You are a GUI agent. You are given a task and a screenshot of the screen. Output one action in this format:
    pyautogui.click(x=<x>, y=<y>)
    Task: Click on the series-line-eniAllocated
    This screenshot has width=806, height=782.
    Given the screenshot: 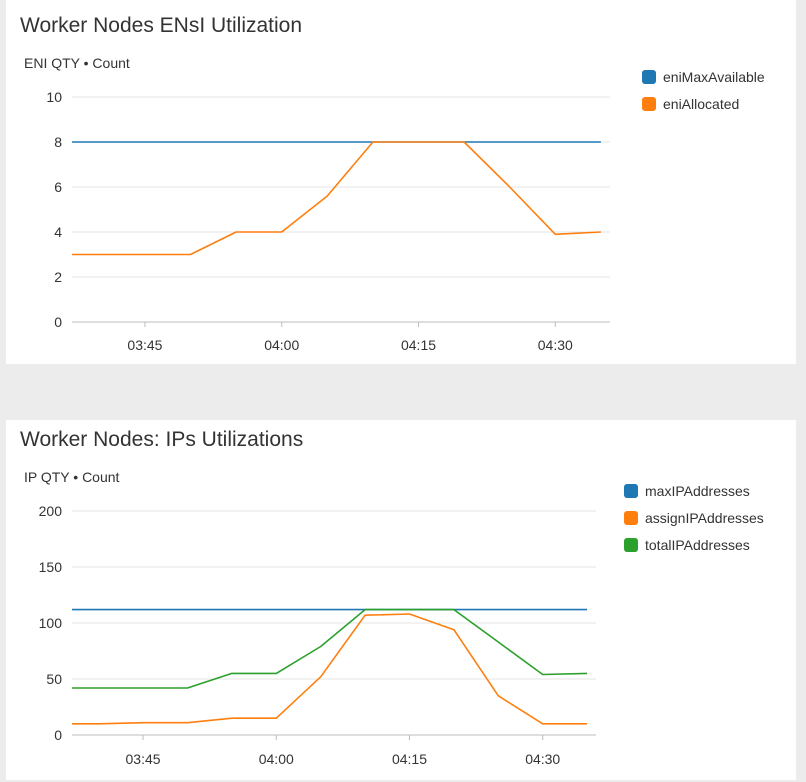 What is the action you would take?
    pyautogui.click(x=336, y=198)
    